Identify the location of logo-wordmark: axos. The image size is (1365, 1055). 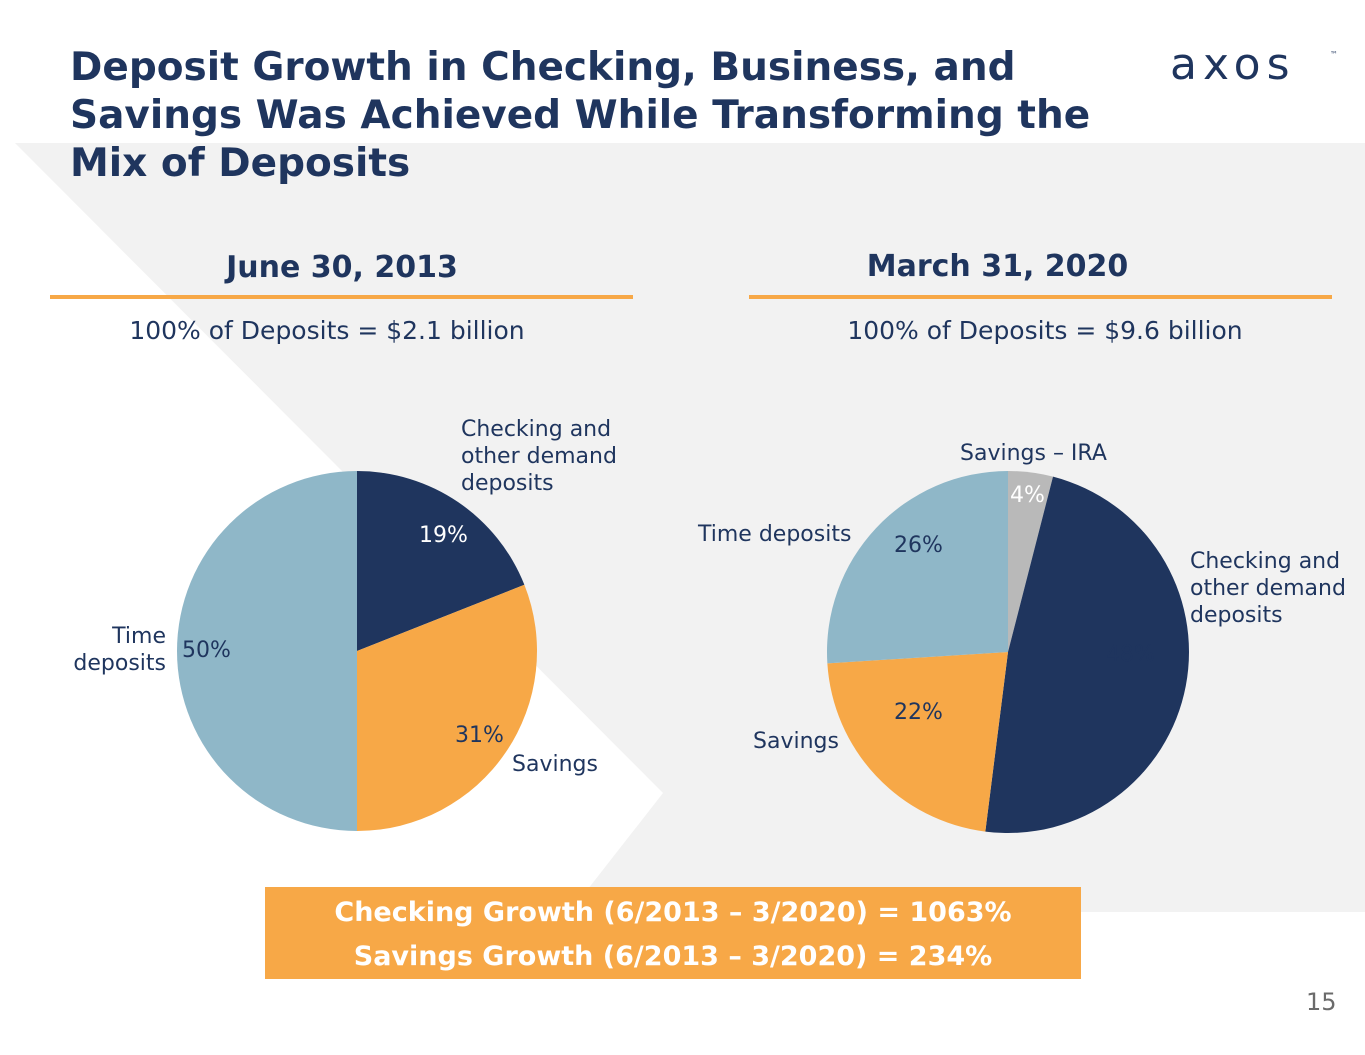
(1233, 64).